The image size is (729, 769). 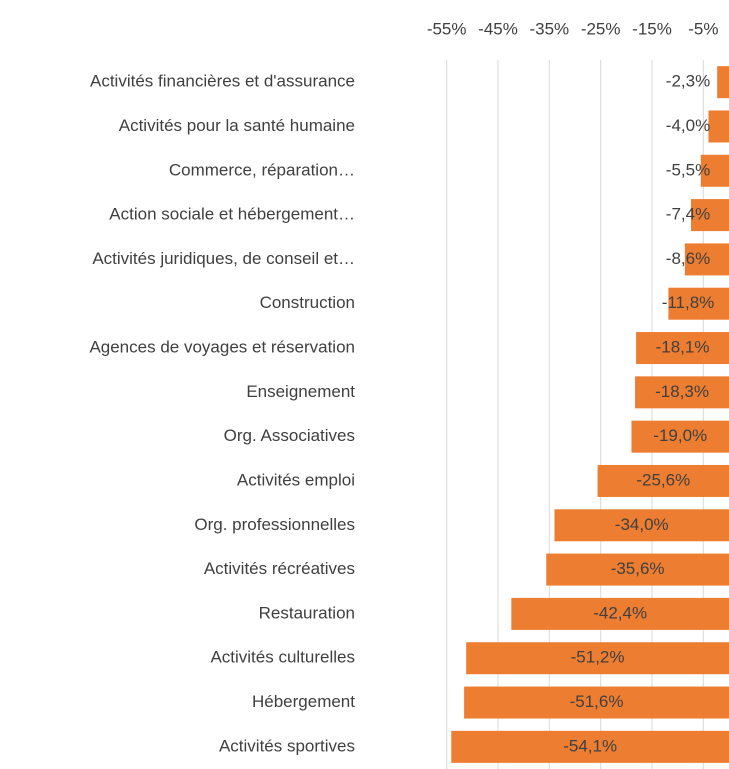 I want to click on data-label: -19,0%, so click(x=680, y=435).